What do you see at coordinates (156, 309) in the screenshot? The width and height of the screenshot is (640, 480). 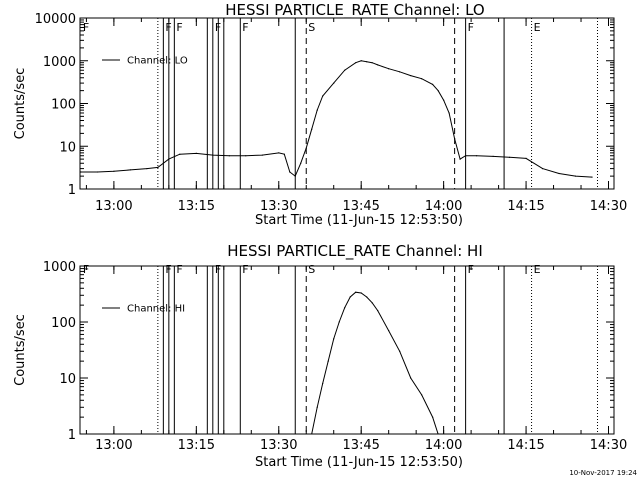 I see `legend-label: Channel: HI` at bounding box center [156, 309].